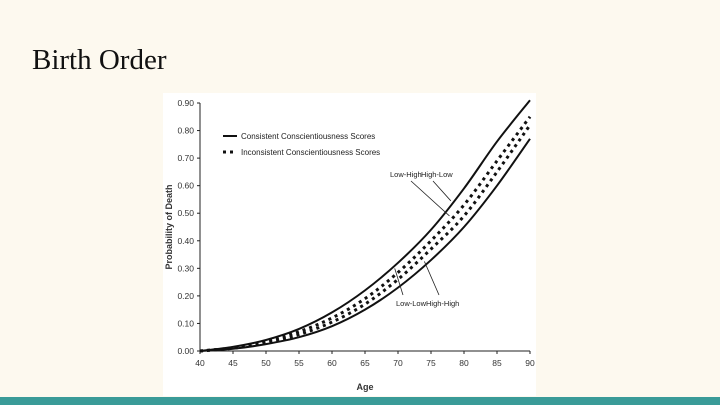 The width and height of the screenshot is (720, 405). I want to click on y-tick-label: 0.80, so click(185, 131).